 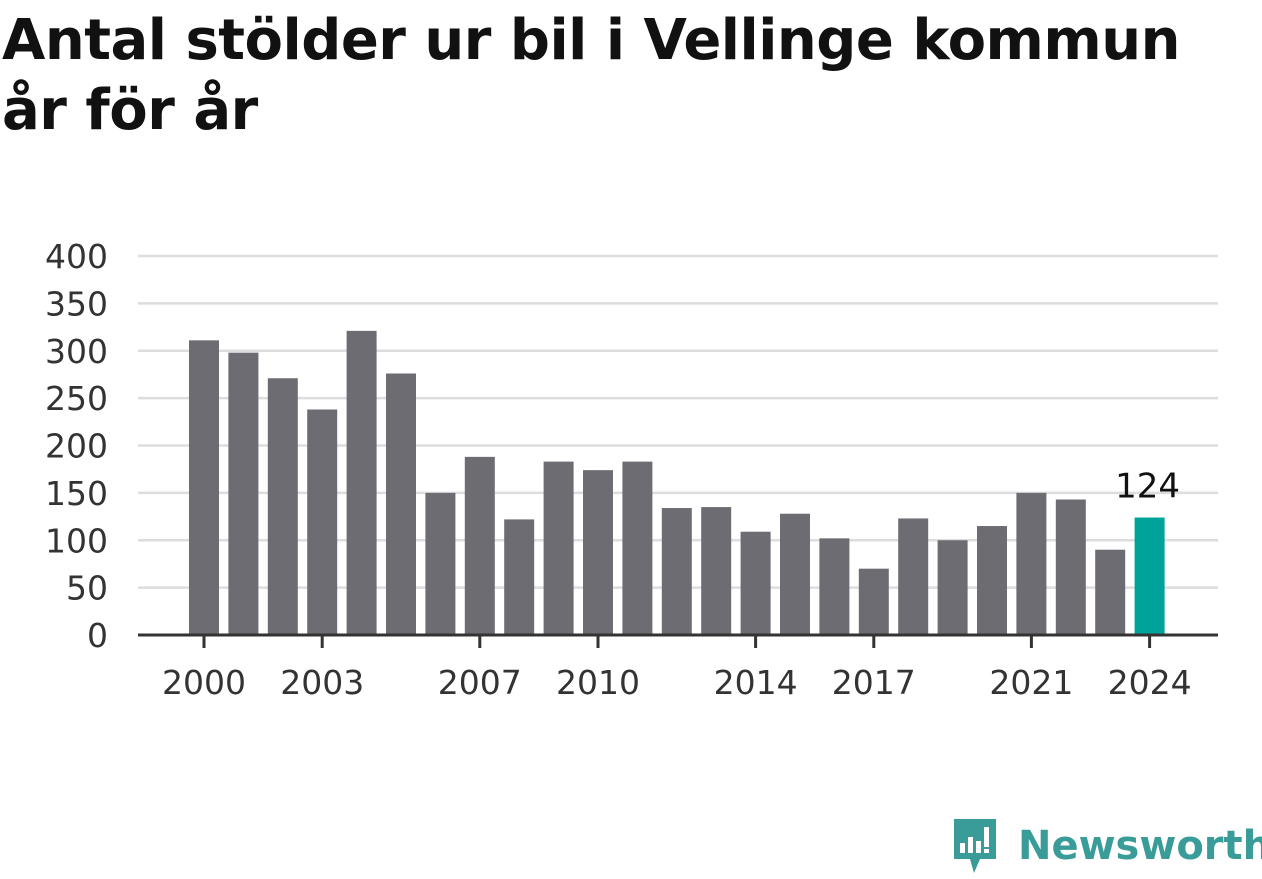 I want to click on y-tick-label: 200, so click(x=76, y=446).